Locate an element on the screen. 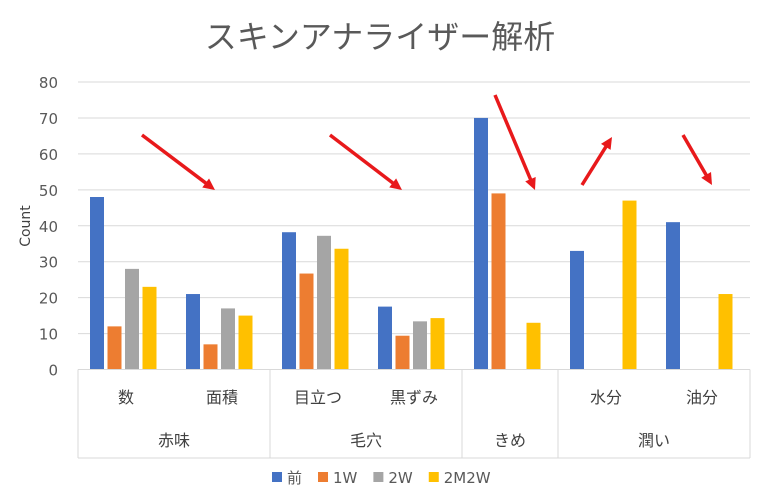  legend-label: 1W is located at coordinates (345, 478).